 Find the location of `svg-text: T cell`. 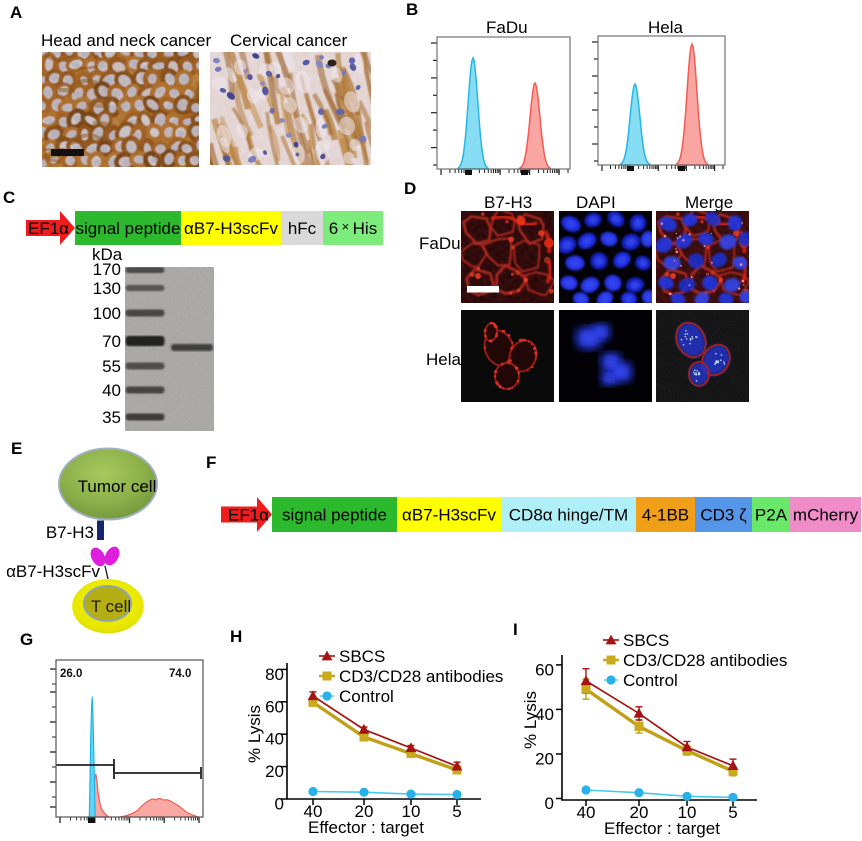

svg-text: T cell is located at coordinates (111, 606).